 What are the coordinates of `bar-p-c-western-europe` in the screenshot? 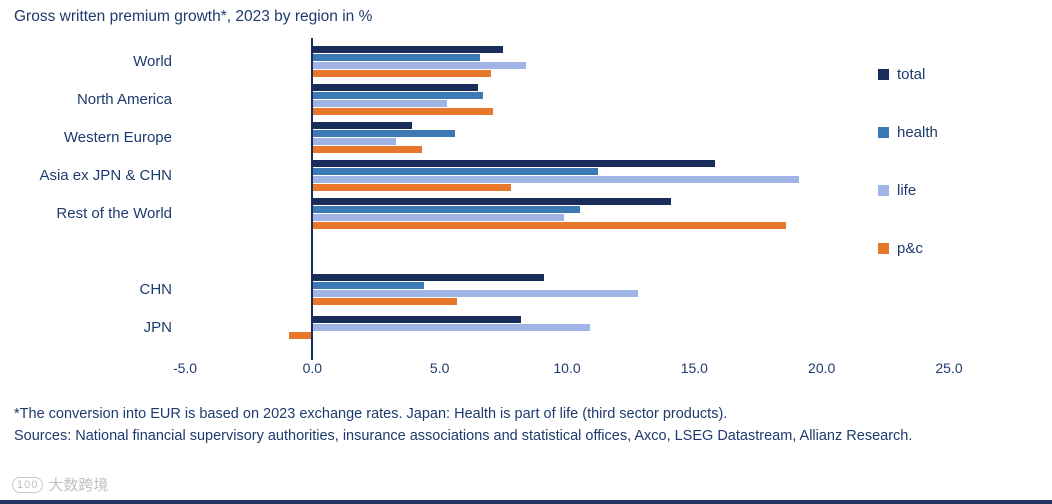 It's located at (367, 149).